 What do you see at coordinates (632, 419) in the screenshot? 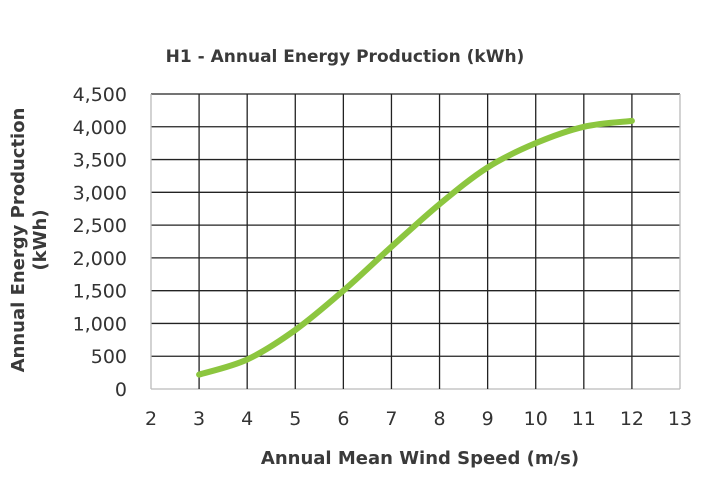
I see `x-tick-label: 12` at bounding box center [632, 419].